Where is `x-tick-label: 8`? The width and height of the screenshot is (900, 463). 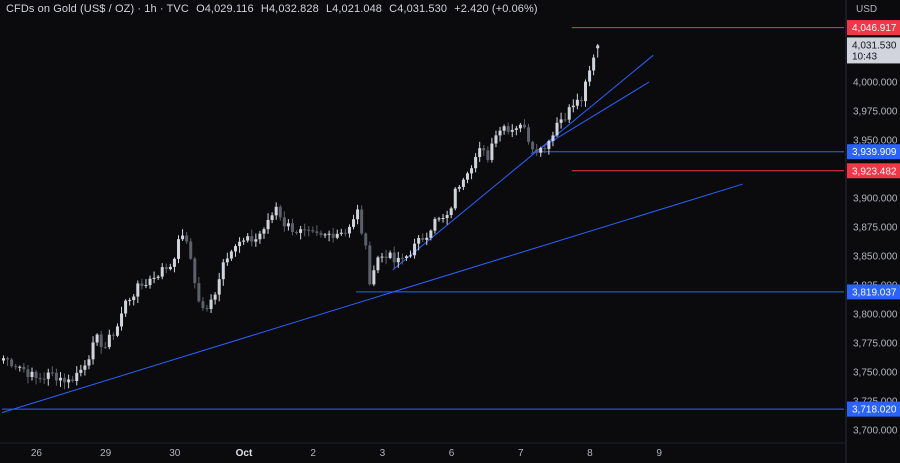
x-tick-label: 8 is located at coordinates (590, 453).